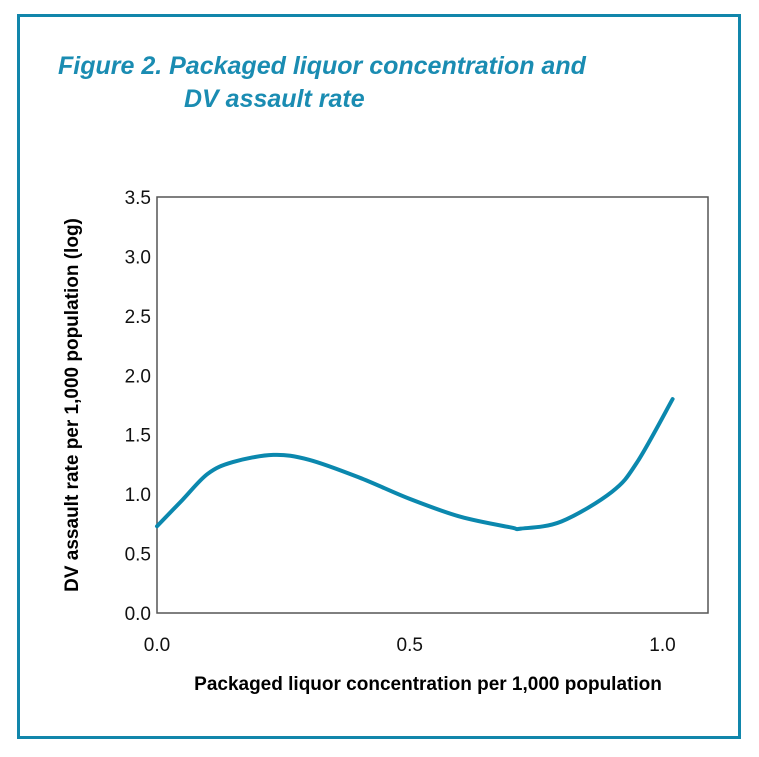  I want to click on y-tick-label: 1.0, so click(138, 495).